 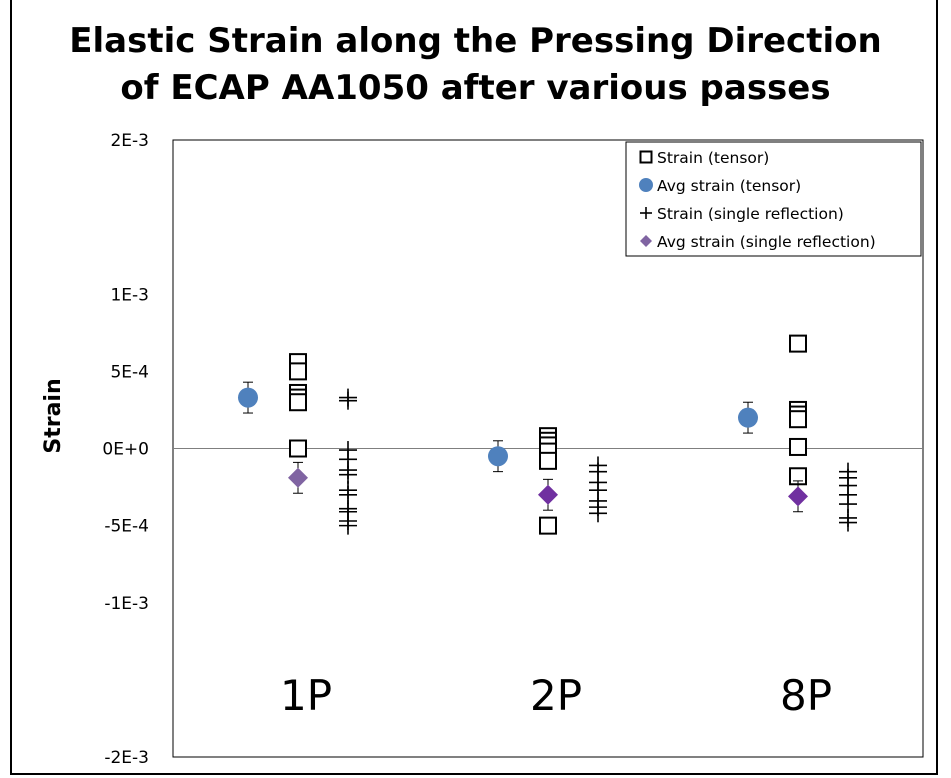 What do you see at coordinates (729, 186) in the screenshot?
I see `legend-label: Avg strain (tensor)` at bounding box center [729, 186].